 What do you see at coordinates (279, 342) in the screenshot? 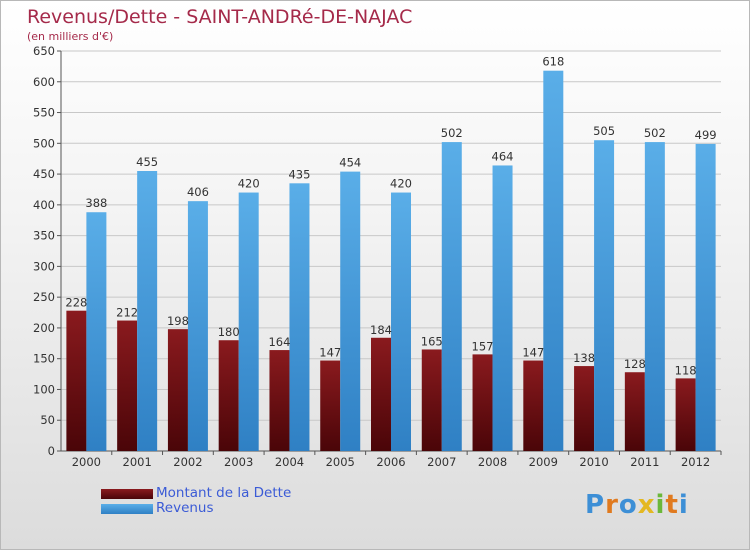
I see `data-label-dette: 164` at bounding box center [279, 342].